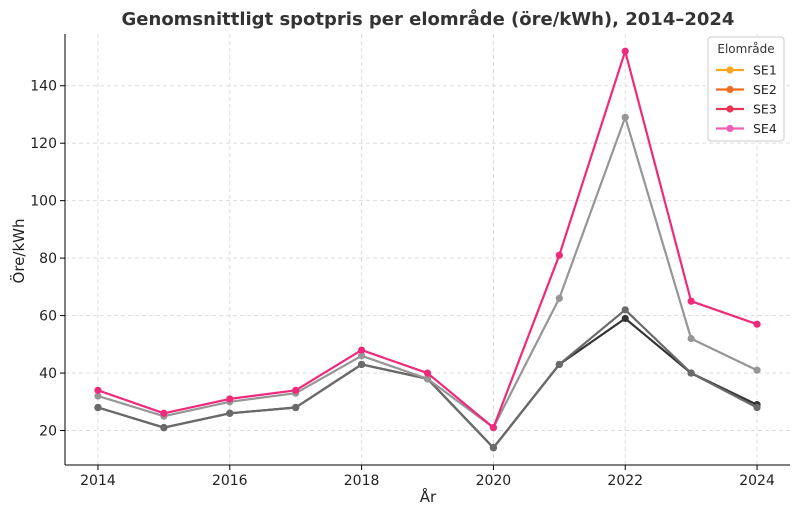 This screenshot has height=515, width=800. What do you see at coordinates (48, 432) in the screenshot?
I see `y-tick-label: 20` at bounding box center [48, 432].